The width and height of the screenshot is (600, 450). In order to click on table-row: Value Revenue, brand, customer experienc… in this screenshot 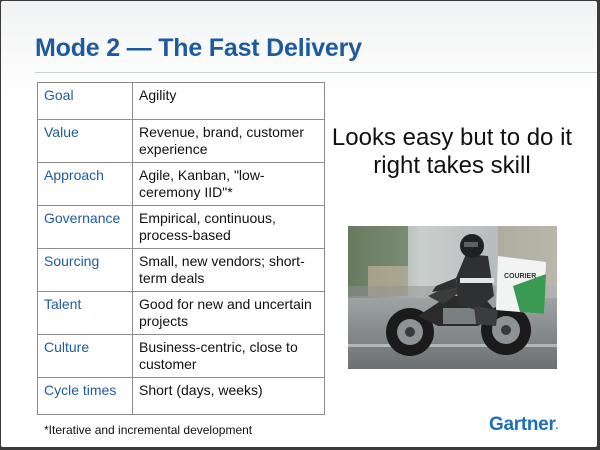, I will do `click(181, 141)`.